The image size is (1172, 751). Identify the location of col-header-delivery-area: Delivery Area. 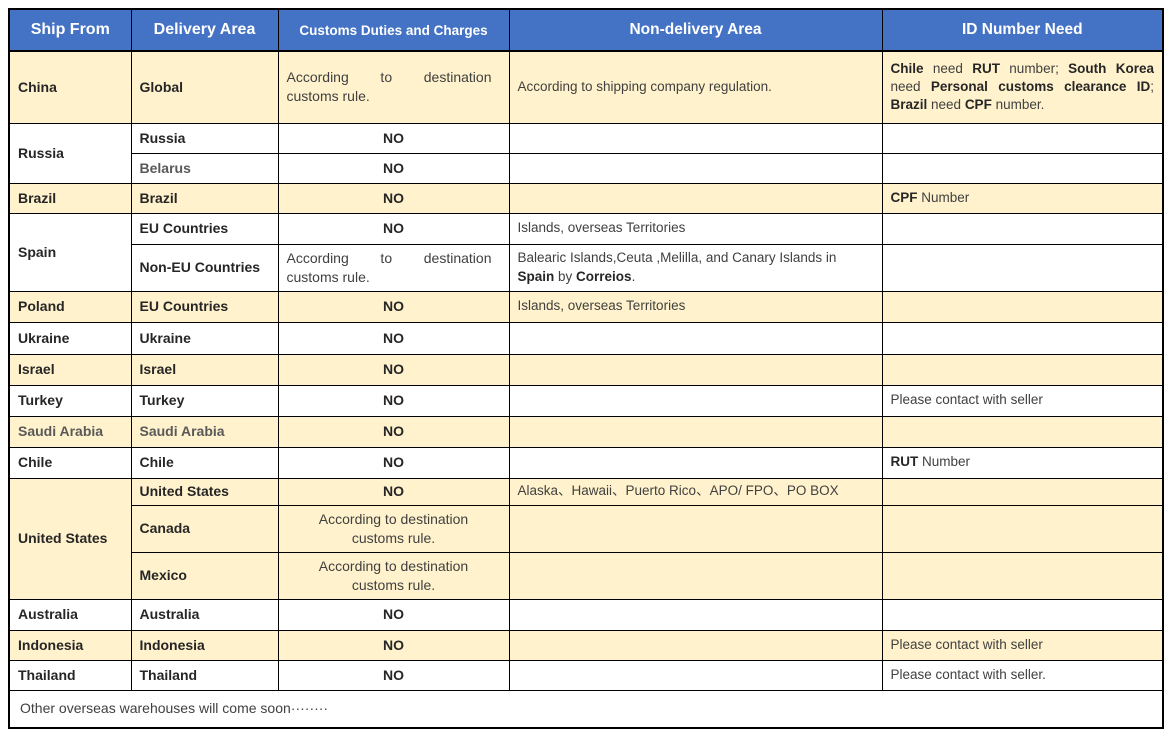
(204, 30).